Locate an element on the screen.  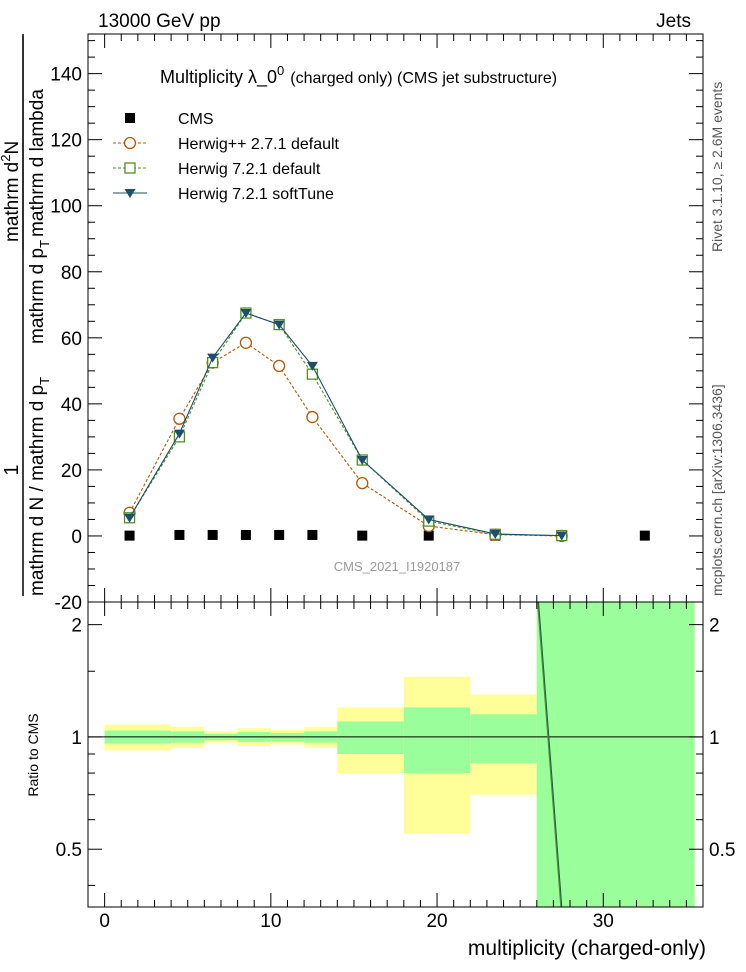
ylabel-frac-den-sub: T is located at coordinates (44, 244).